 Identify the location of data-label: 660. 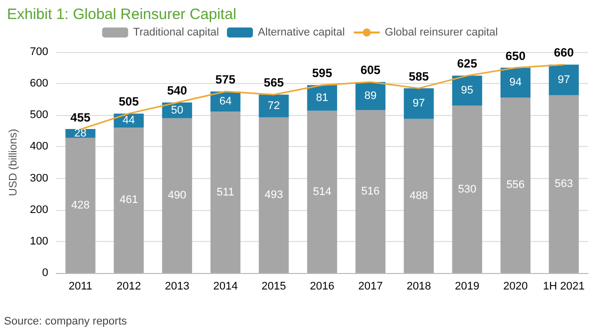
(564, 53).